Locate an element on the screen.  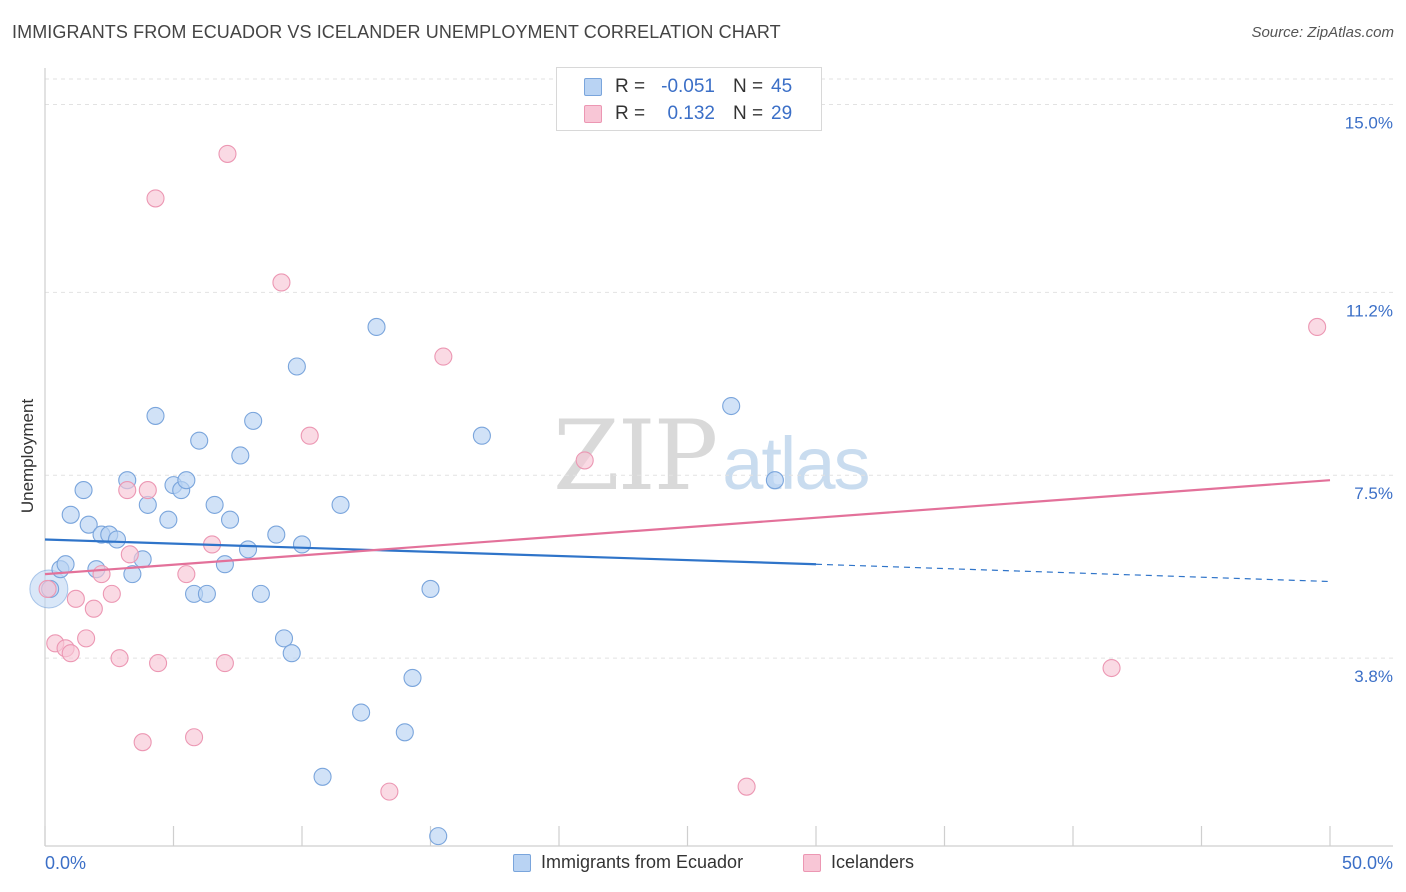
icelander-trendline is located at coordinates (687, 527).